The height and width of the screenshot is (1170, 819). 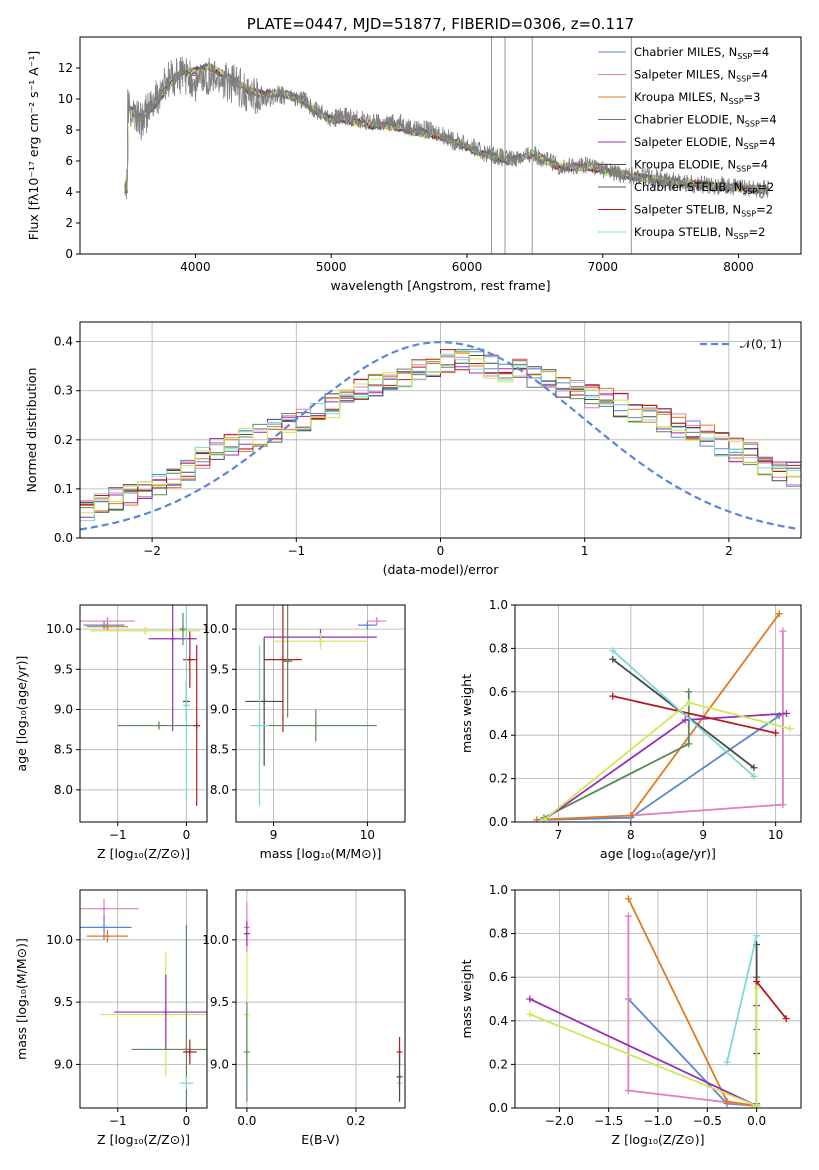 What do you see at coordinates (219, 1064) in the screenshot?
I see `y-tick-label: 9.0` at bounding box center [219, 1064].